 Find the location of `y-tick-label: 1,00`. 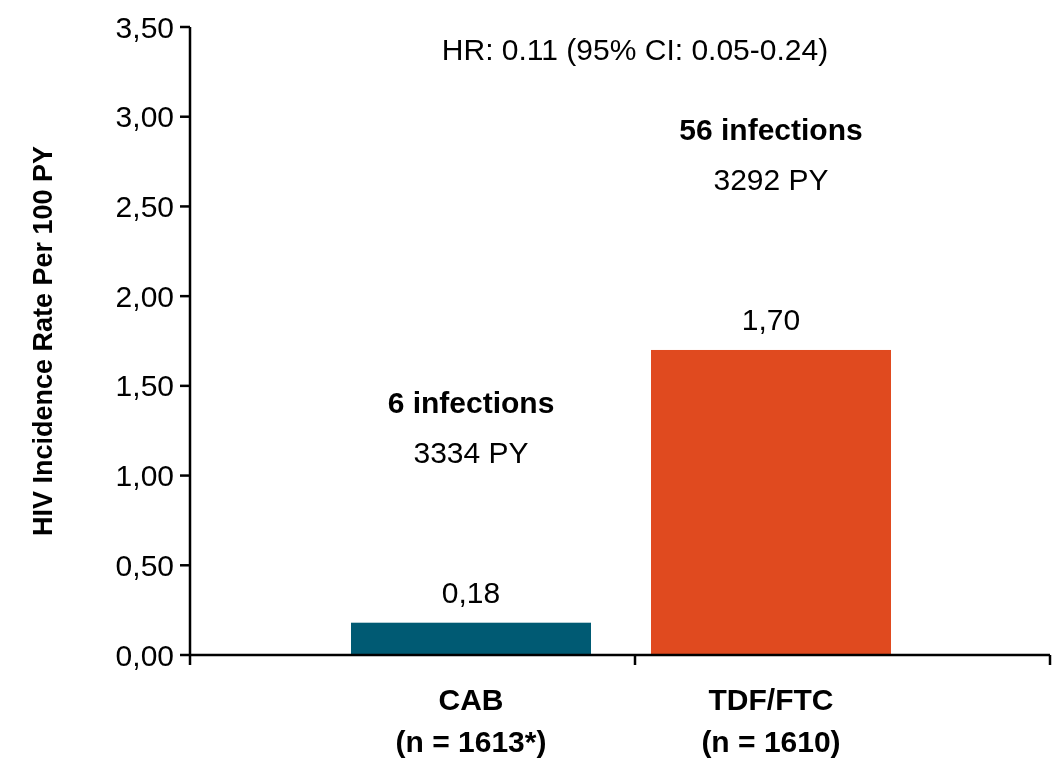

y-tick-label: 1,00 is located at coordinates (144, 476).